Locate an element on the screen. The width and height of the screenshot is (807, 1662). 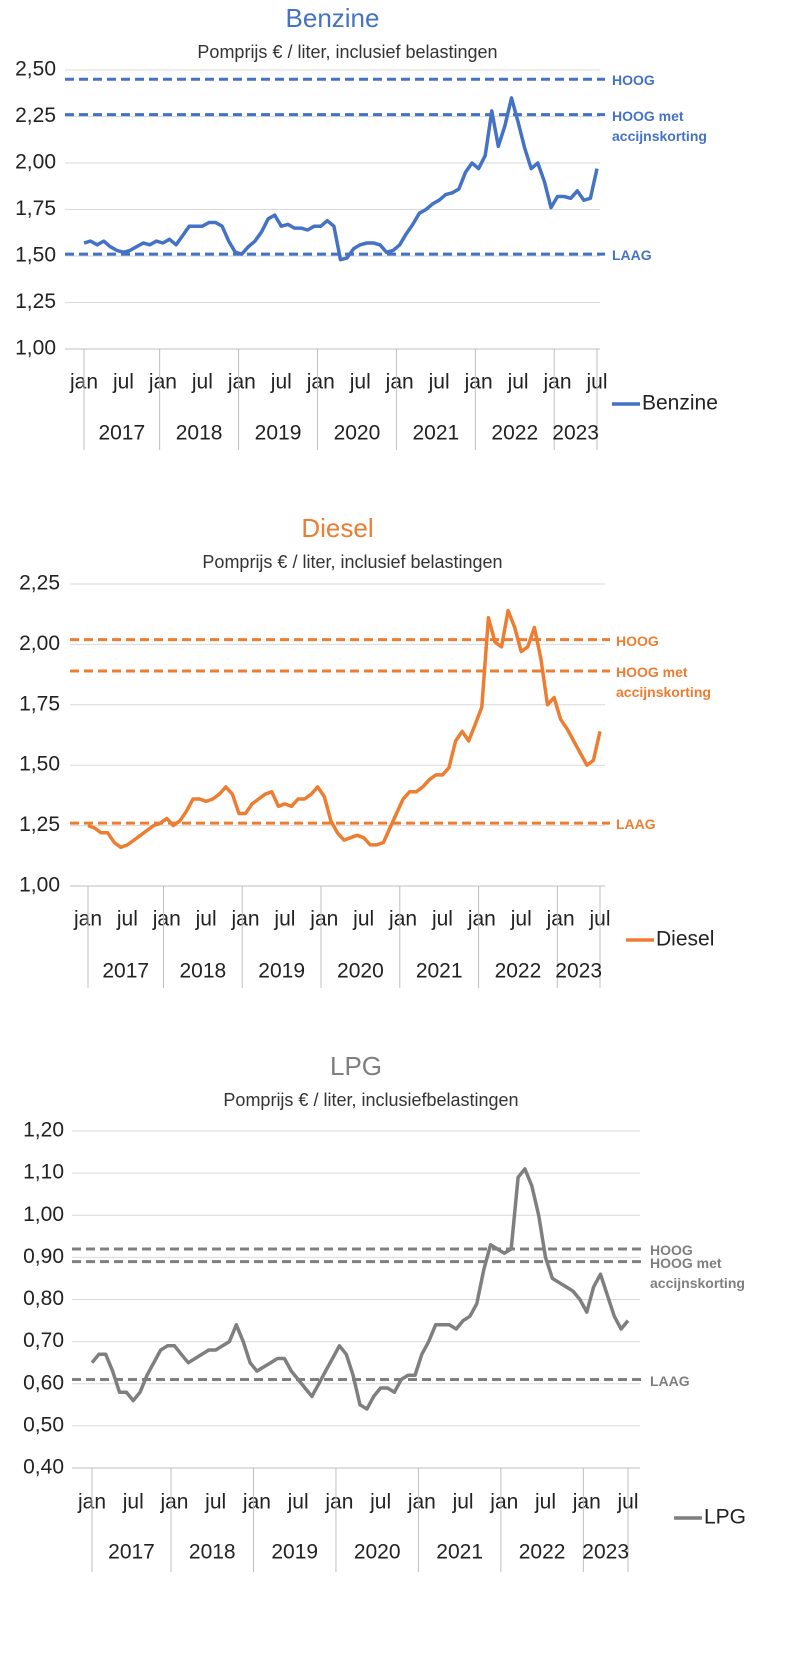
y-tick-label: 1,75 is located at coordinates (39, 703).